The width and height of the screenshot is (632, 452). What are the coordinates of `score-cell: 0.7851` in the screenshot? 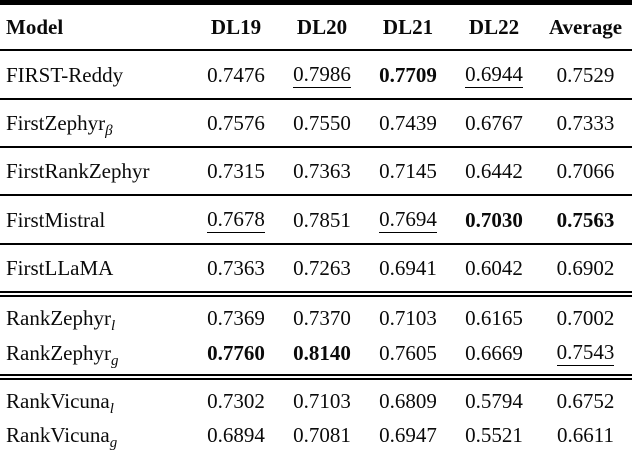 It's located at (322, 220).